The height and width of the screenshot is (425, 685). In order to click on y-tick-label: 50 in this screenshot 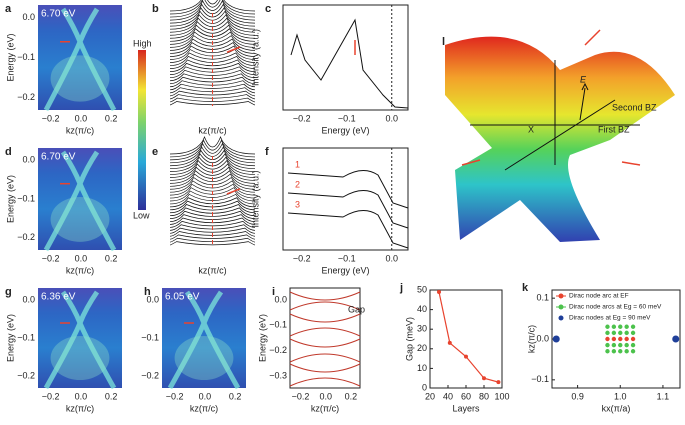, I will do `click(422, 289)`.